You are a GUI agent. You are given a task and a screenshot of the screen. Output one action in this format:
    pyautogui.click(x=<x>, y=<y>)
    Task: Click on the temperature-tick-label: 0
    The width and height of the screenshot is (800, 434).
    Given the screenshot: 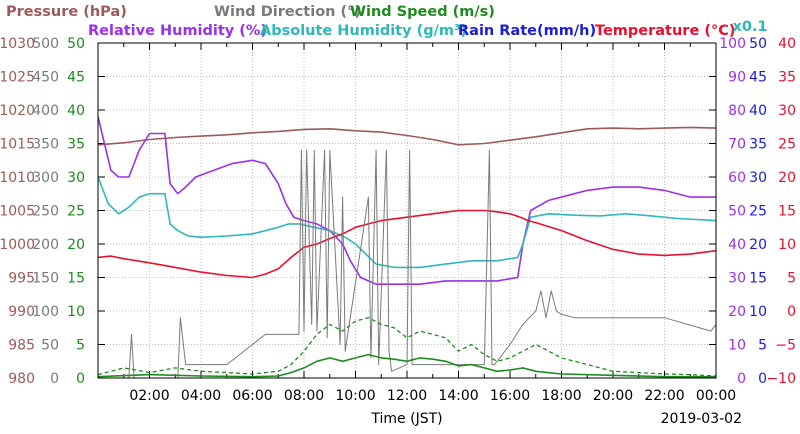 What is the action you would take?
    pyautogui.click(x=791, y=312)
    